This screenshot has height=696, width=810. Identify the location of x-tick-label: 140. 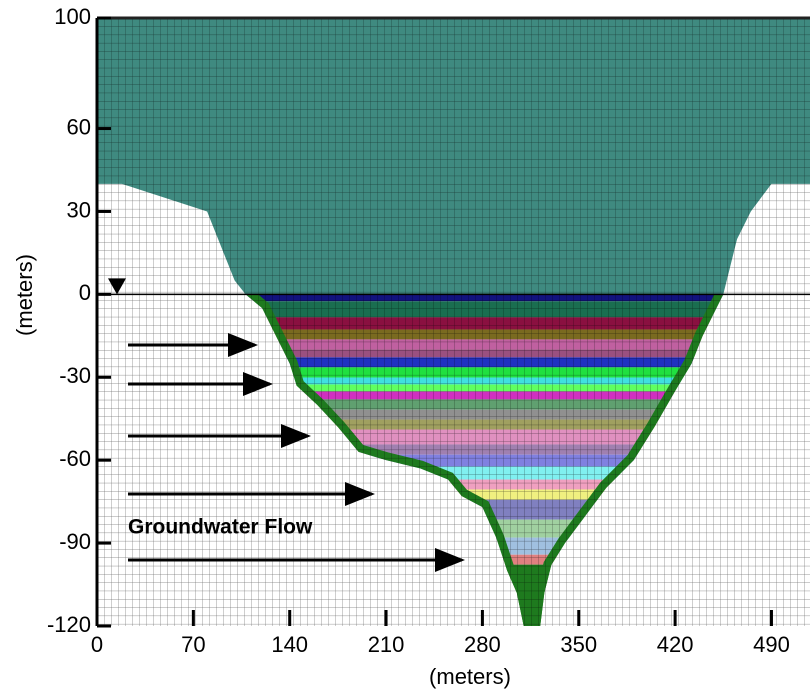
(289, 644).